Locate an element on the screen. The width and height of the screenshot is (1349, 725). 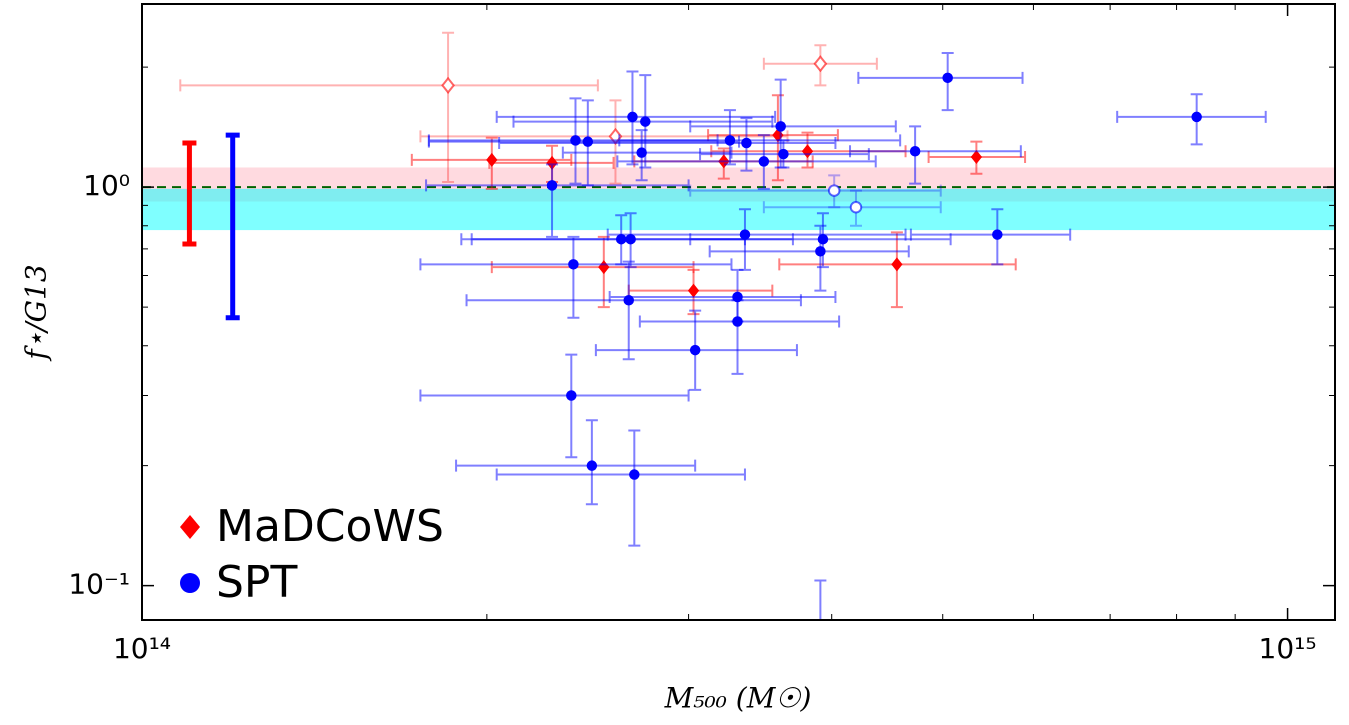
x-tick-label: 10¹⁵ is located at coordinates (1288, 648).